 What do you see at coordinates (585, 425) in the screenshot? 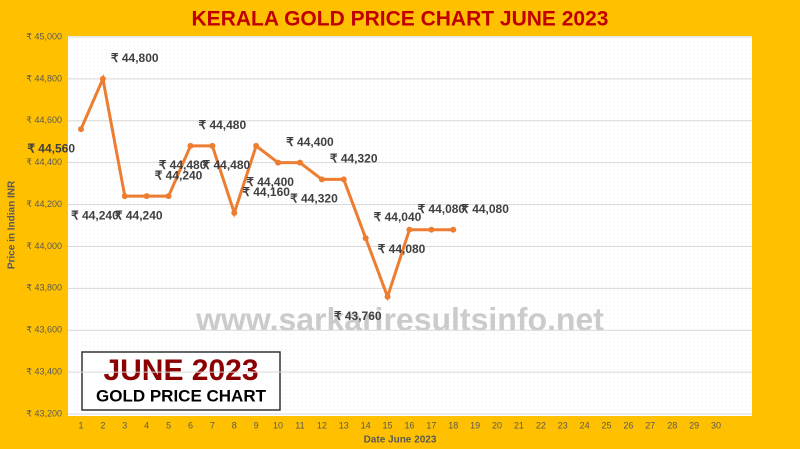
I see `x-tick-label: 24` at bounding box center [585, 425].